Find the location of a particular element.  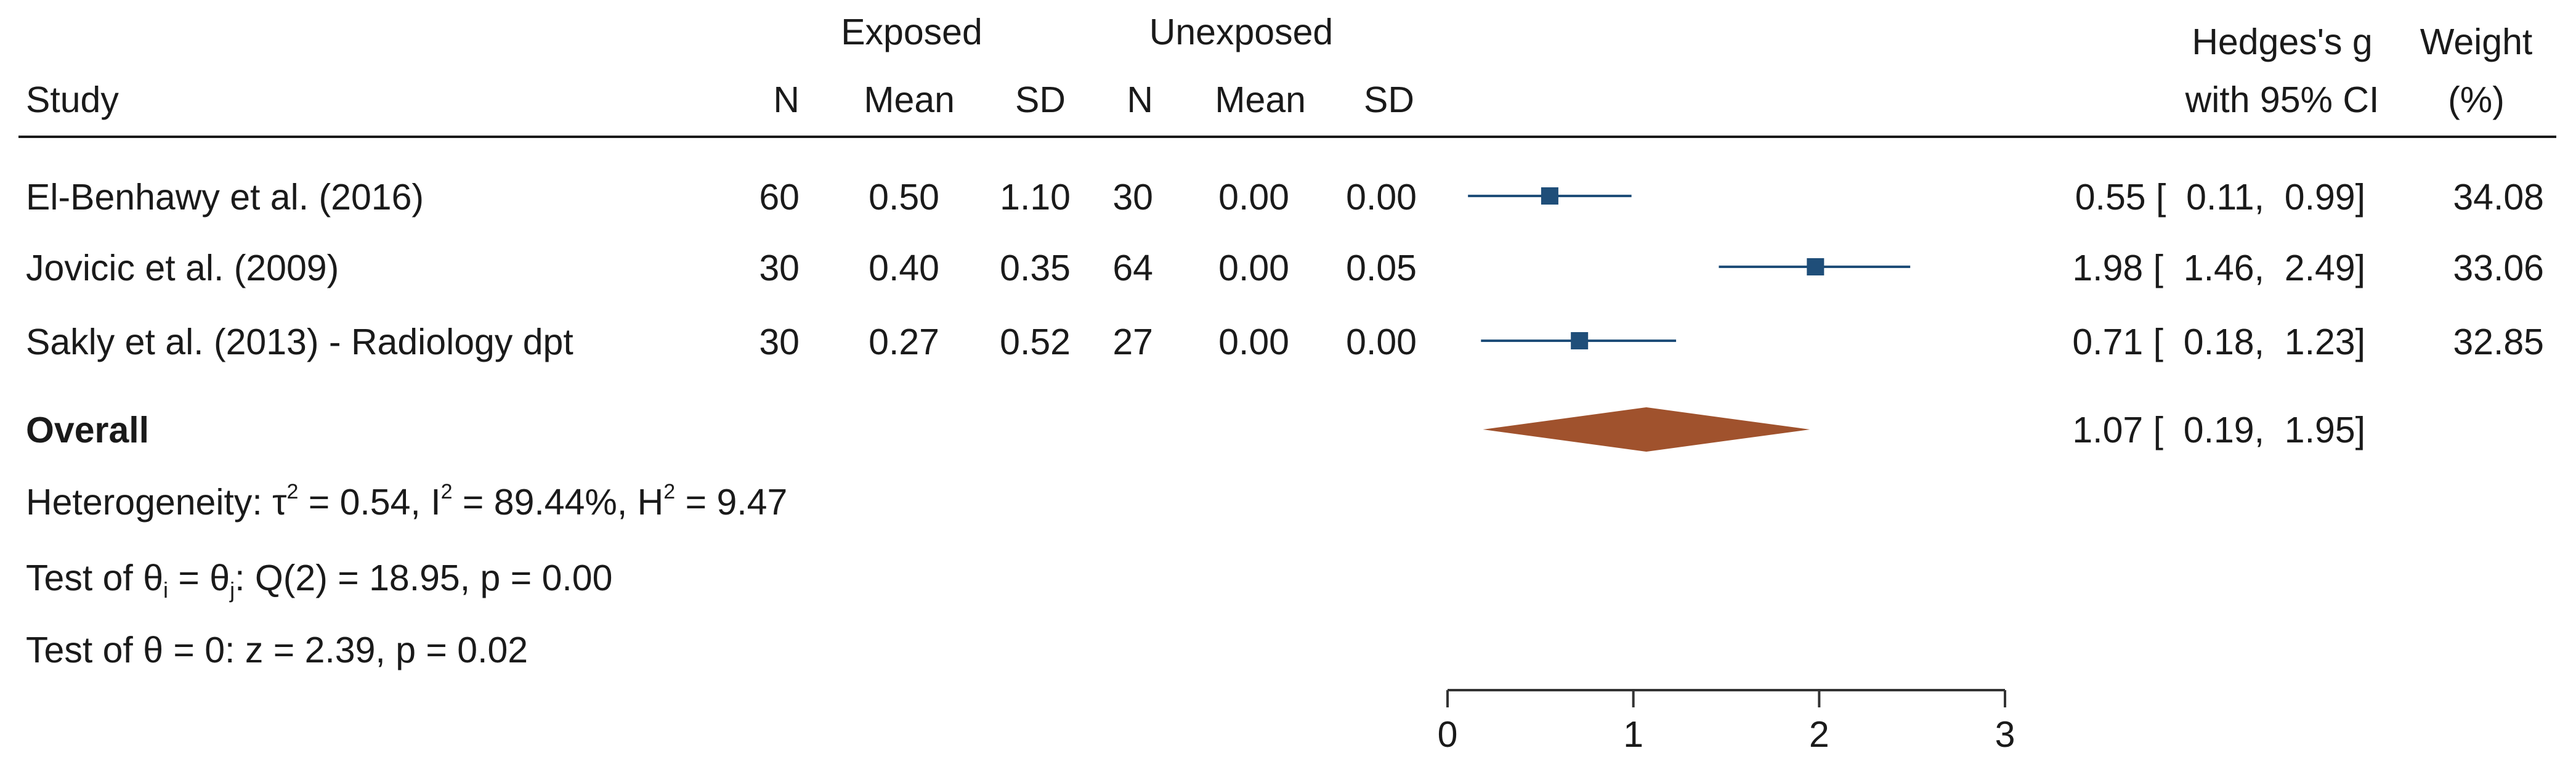

exposed-mean-header: Mean is located at coordinates (909, 99).